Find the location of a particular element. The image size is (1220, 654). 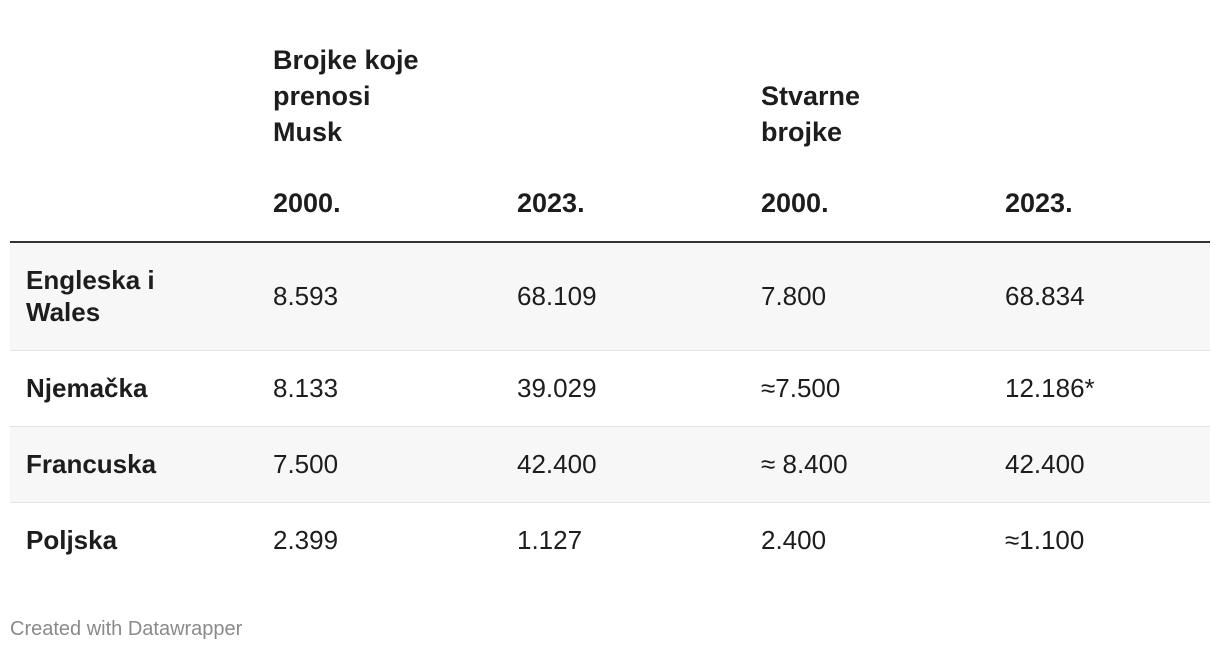

table-cell: 68.834 is located at coordinates (1107, 296).